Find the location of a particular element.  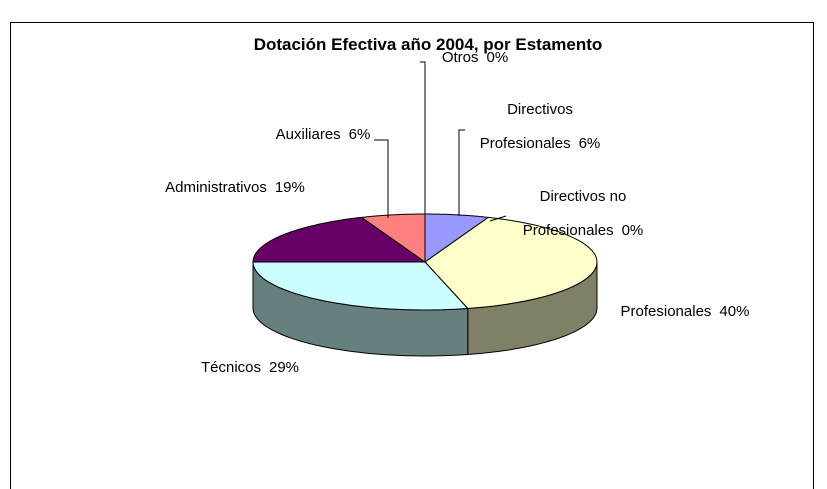

slice-percent: 40% is located at coordinates (734, 311).